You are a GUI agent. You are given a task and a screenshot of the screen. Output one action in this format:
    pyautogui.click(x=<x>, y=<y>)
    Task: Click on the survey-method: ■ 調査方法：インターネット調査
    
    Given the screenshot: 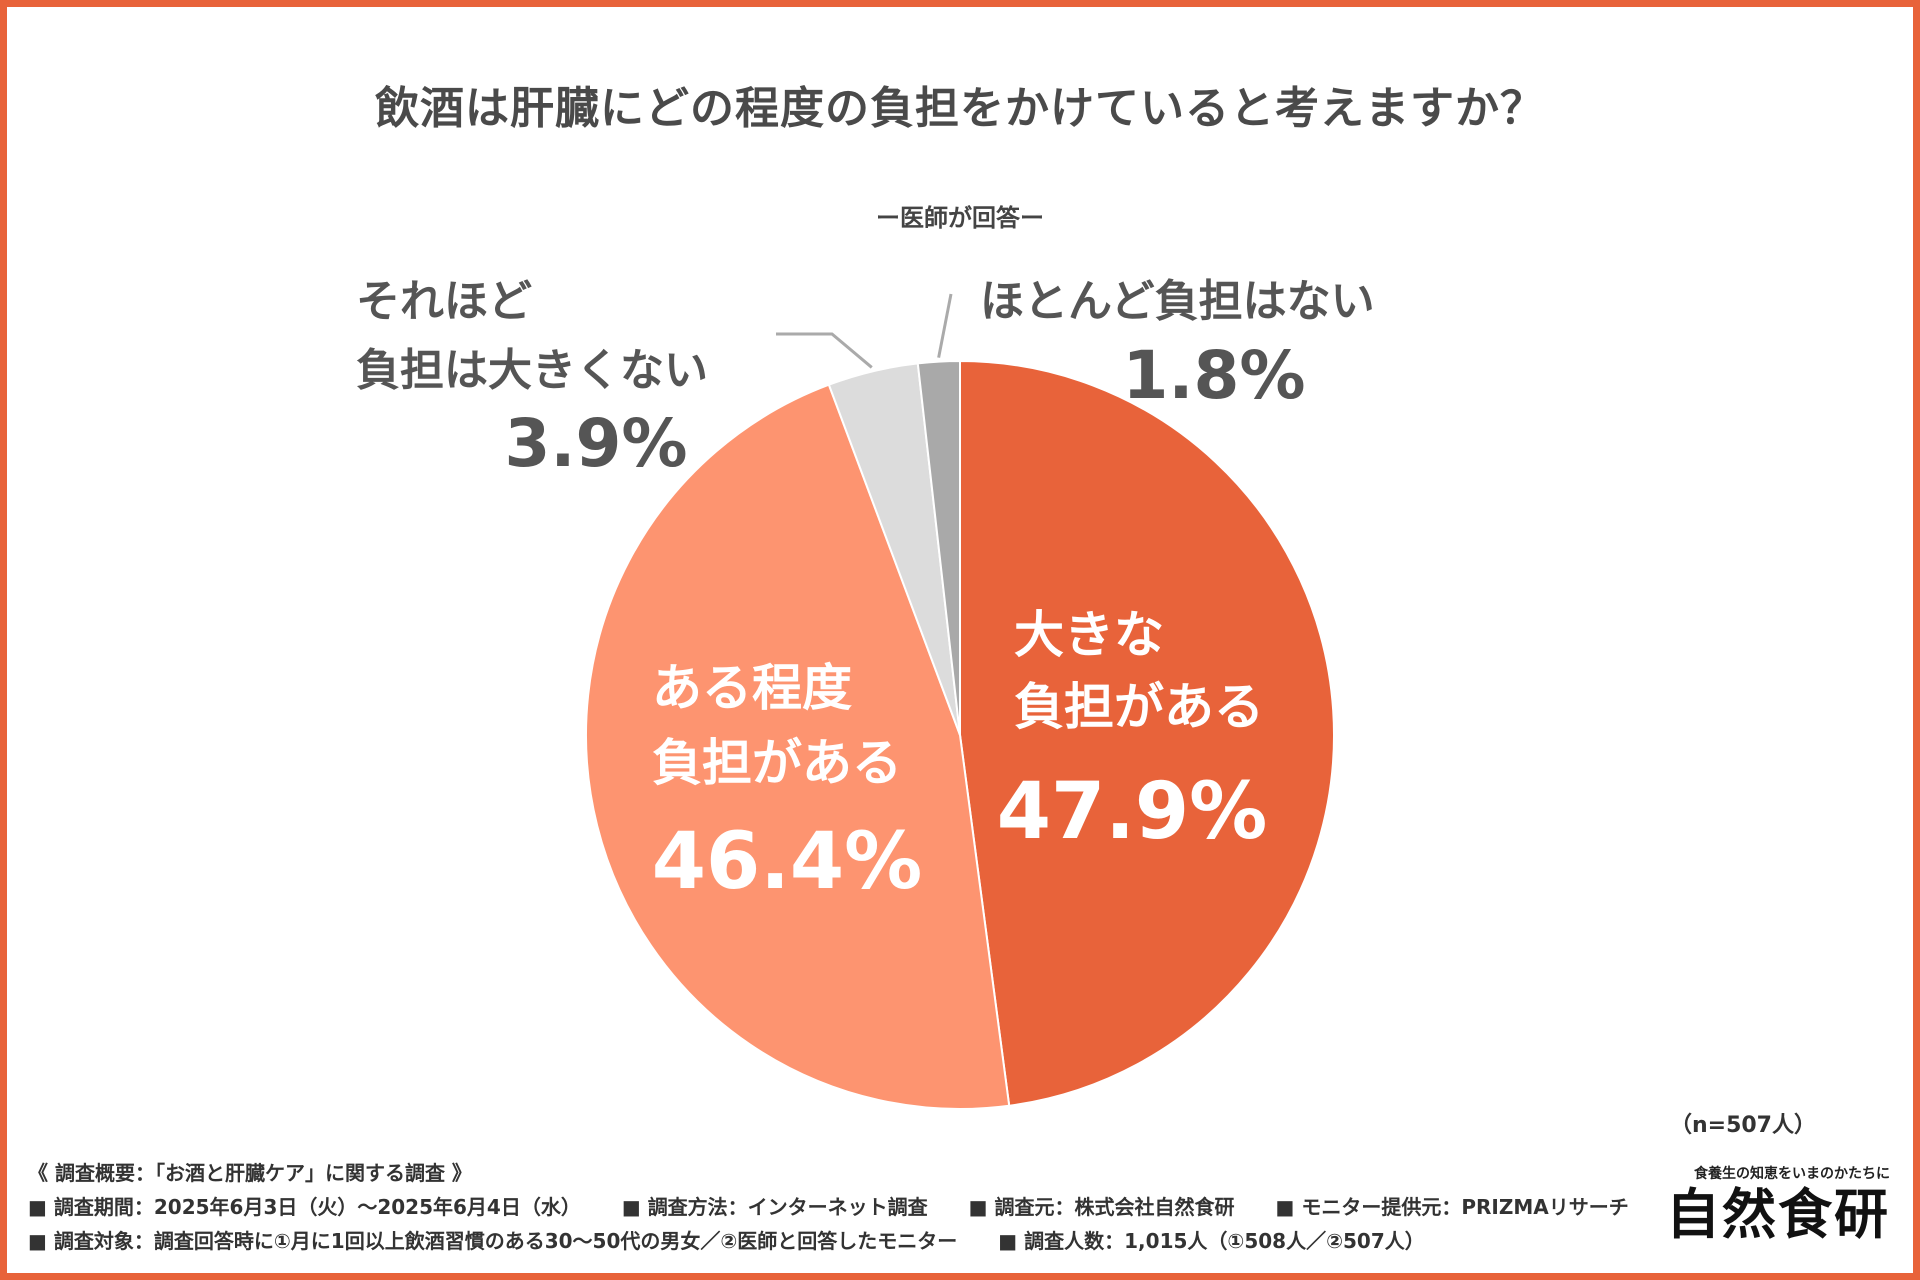 What is the action you would take?
    pyautogui.click(x=774, y=1207)
    